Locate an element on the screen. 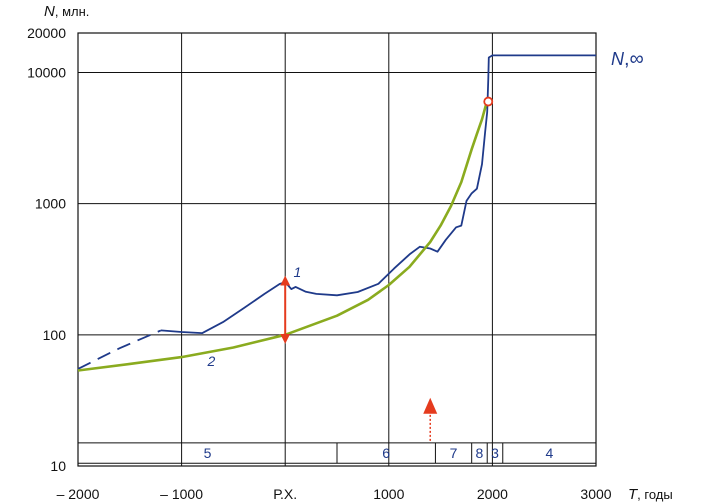 This screenshot has width=705, height=503. y-tick-label: 20000 is located at coordinates (46, 33).